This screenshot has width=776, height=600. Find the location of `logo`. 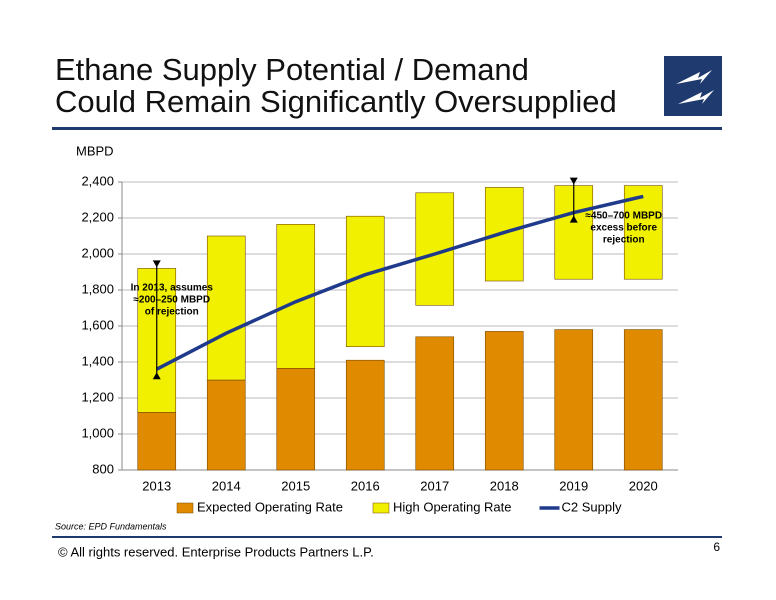

logo is located at coordinates (693, 86).